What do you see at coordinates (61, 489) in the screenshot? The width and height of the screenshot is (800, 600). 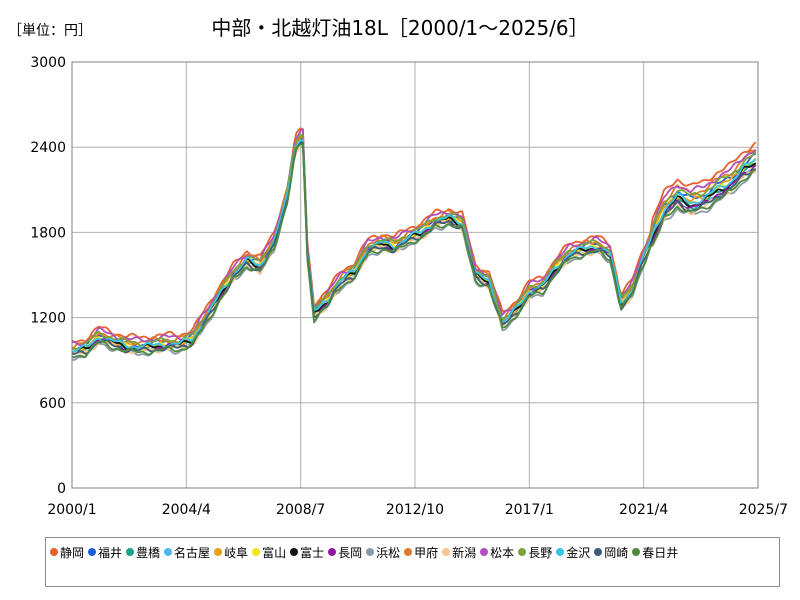 I see `y-tick-label: 0` at bounding box center [61, 489].